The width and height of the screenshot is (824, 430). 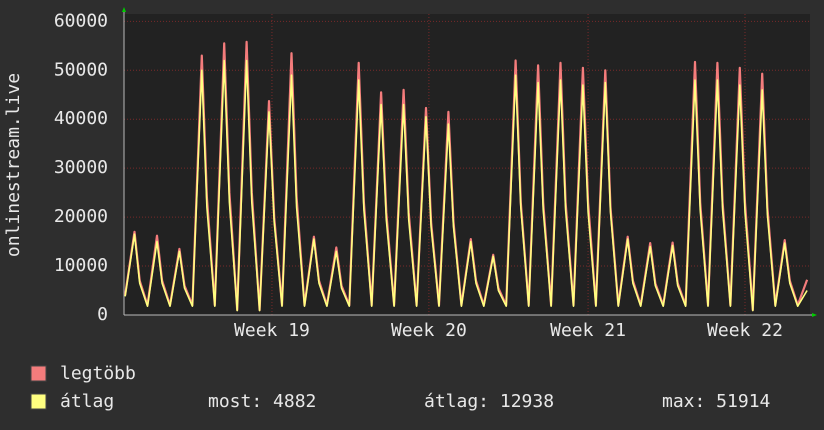 What do you see at coordinates (489, 401) in the screenshot?
I see `legend-stat: átlag: 12938` at bounding box center [489, 401].